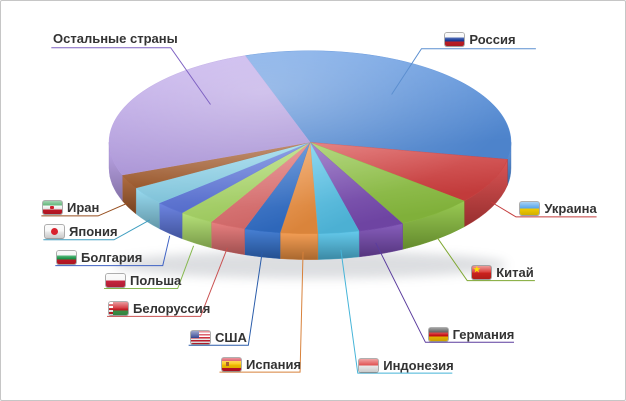 This screenshot has width=626, height=401. I want to click on pie-label-text: Япония, so click(93, 231).